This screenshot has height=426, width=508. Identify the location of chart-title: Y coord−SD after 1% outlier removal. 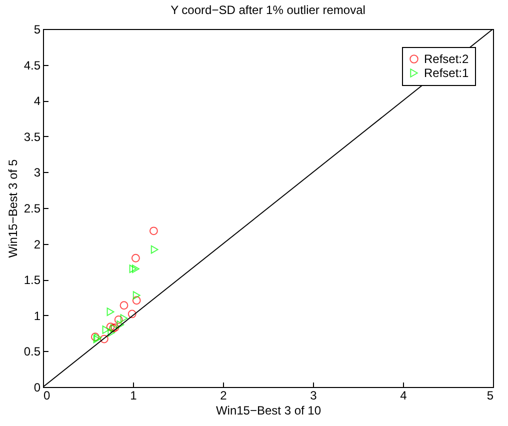
(268, 10).